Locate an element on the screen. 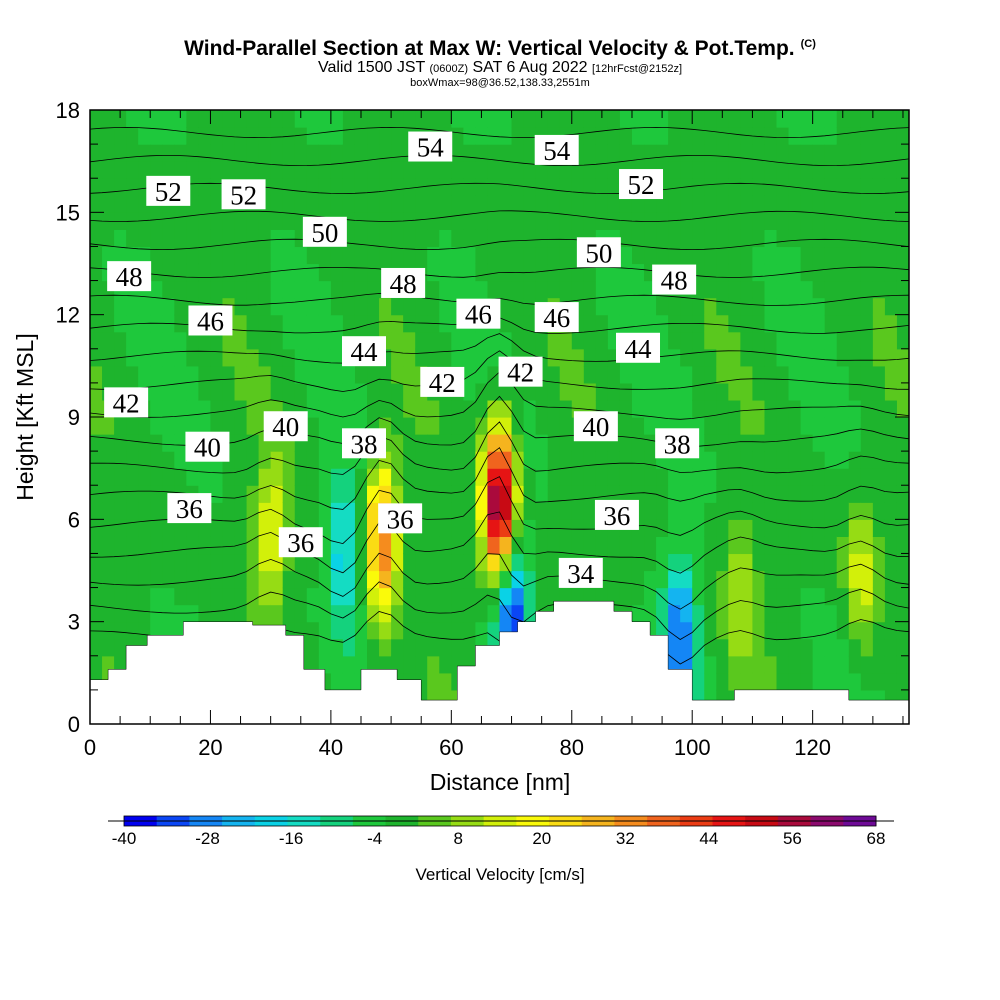  contour-label-text: 36 is located at coordinates (400, 519).